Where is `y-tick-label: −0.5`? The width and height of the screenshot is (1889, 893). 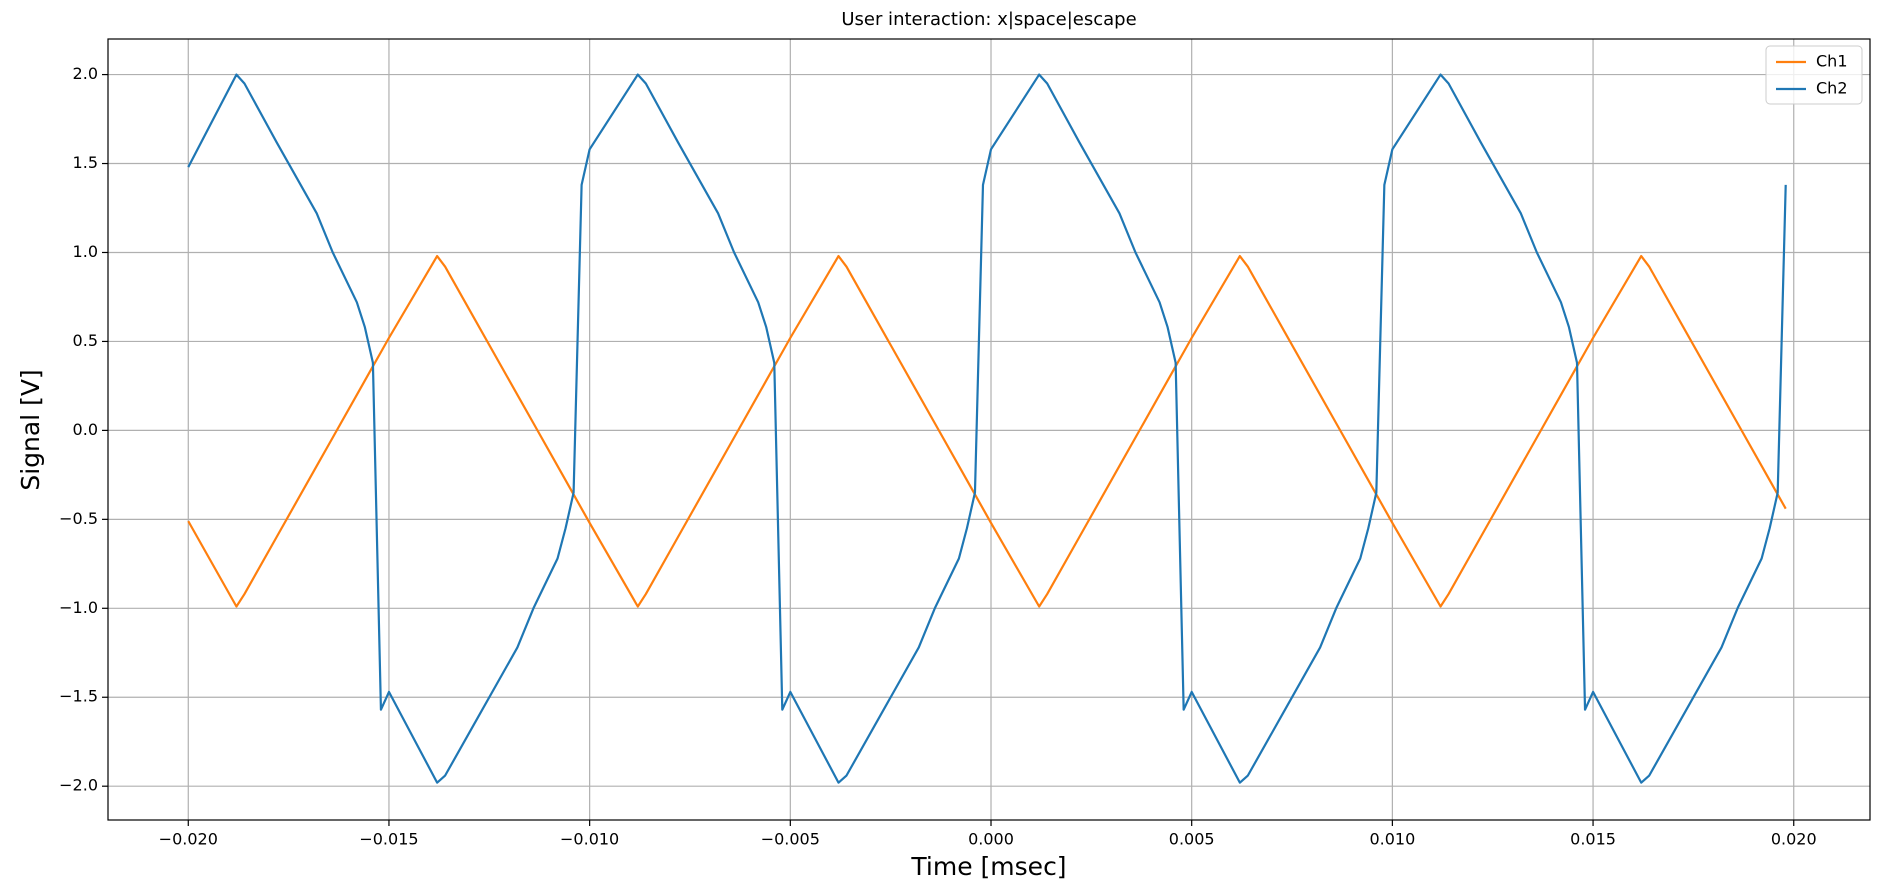 y-tick-label: −0.5 is located at coordinates (78, 518).